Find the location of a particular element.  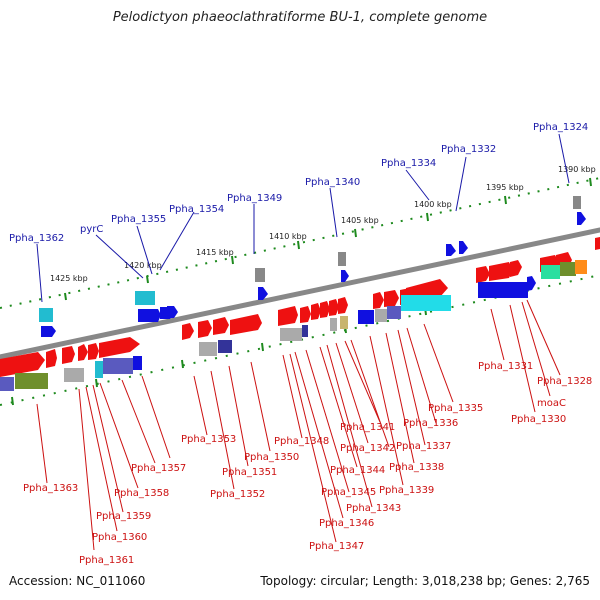

gene-label: Ppha_1337 is located at coordinates (423, 446).